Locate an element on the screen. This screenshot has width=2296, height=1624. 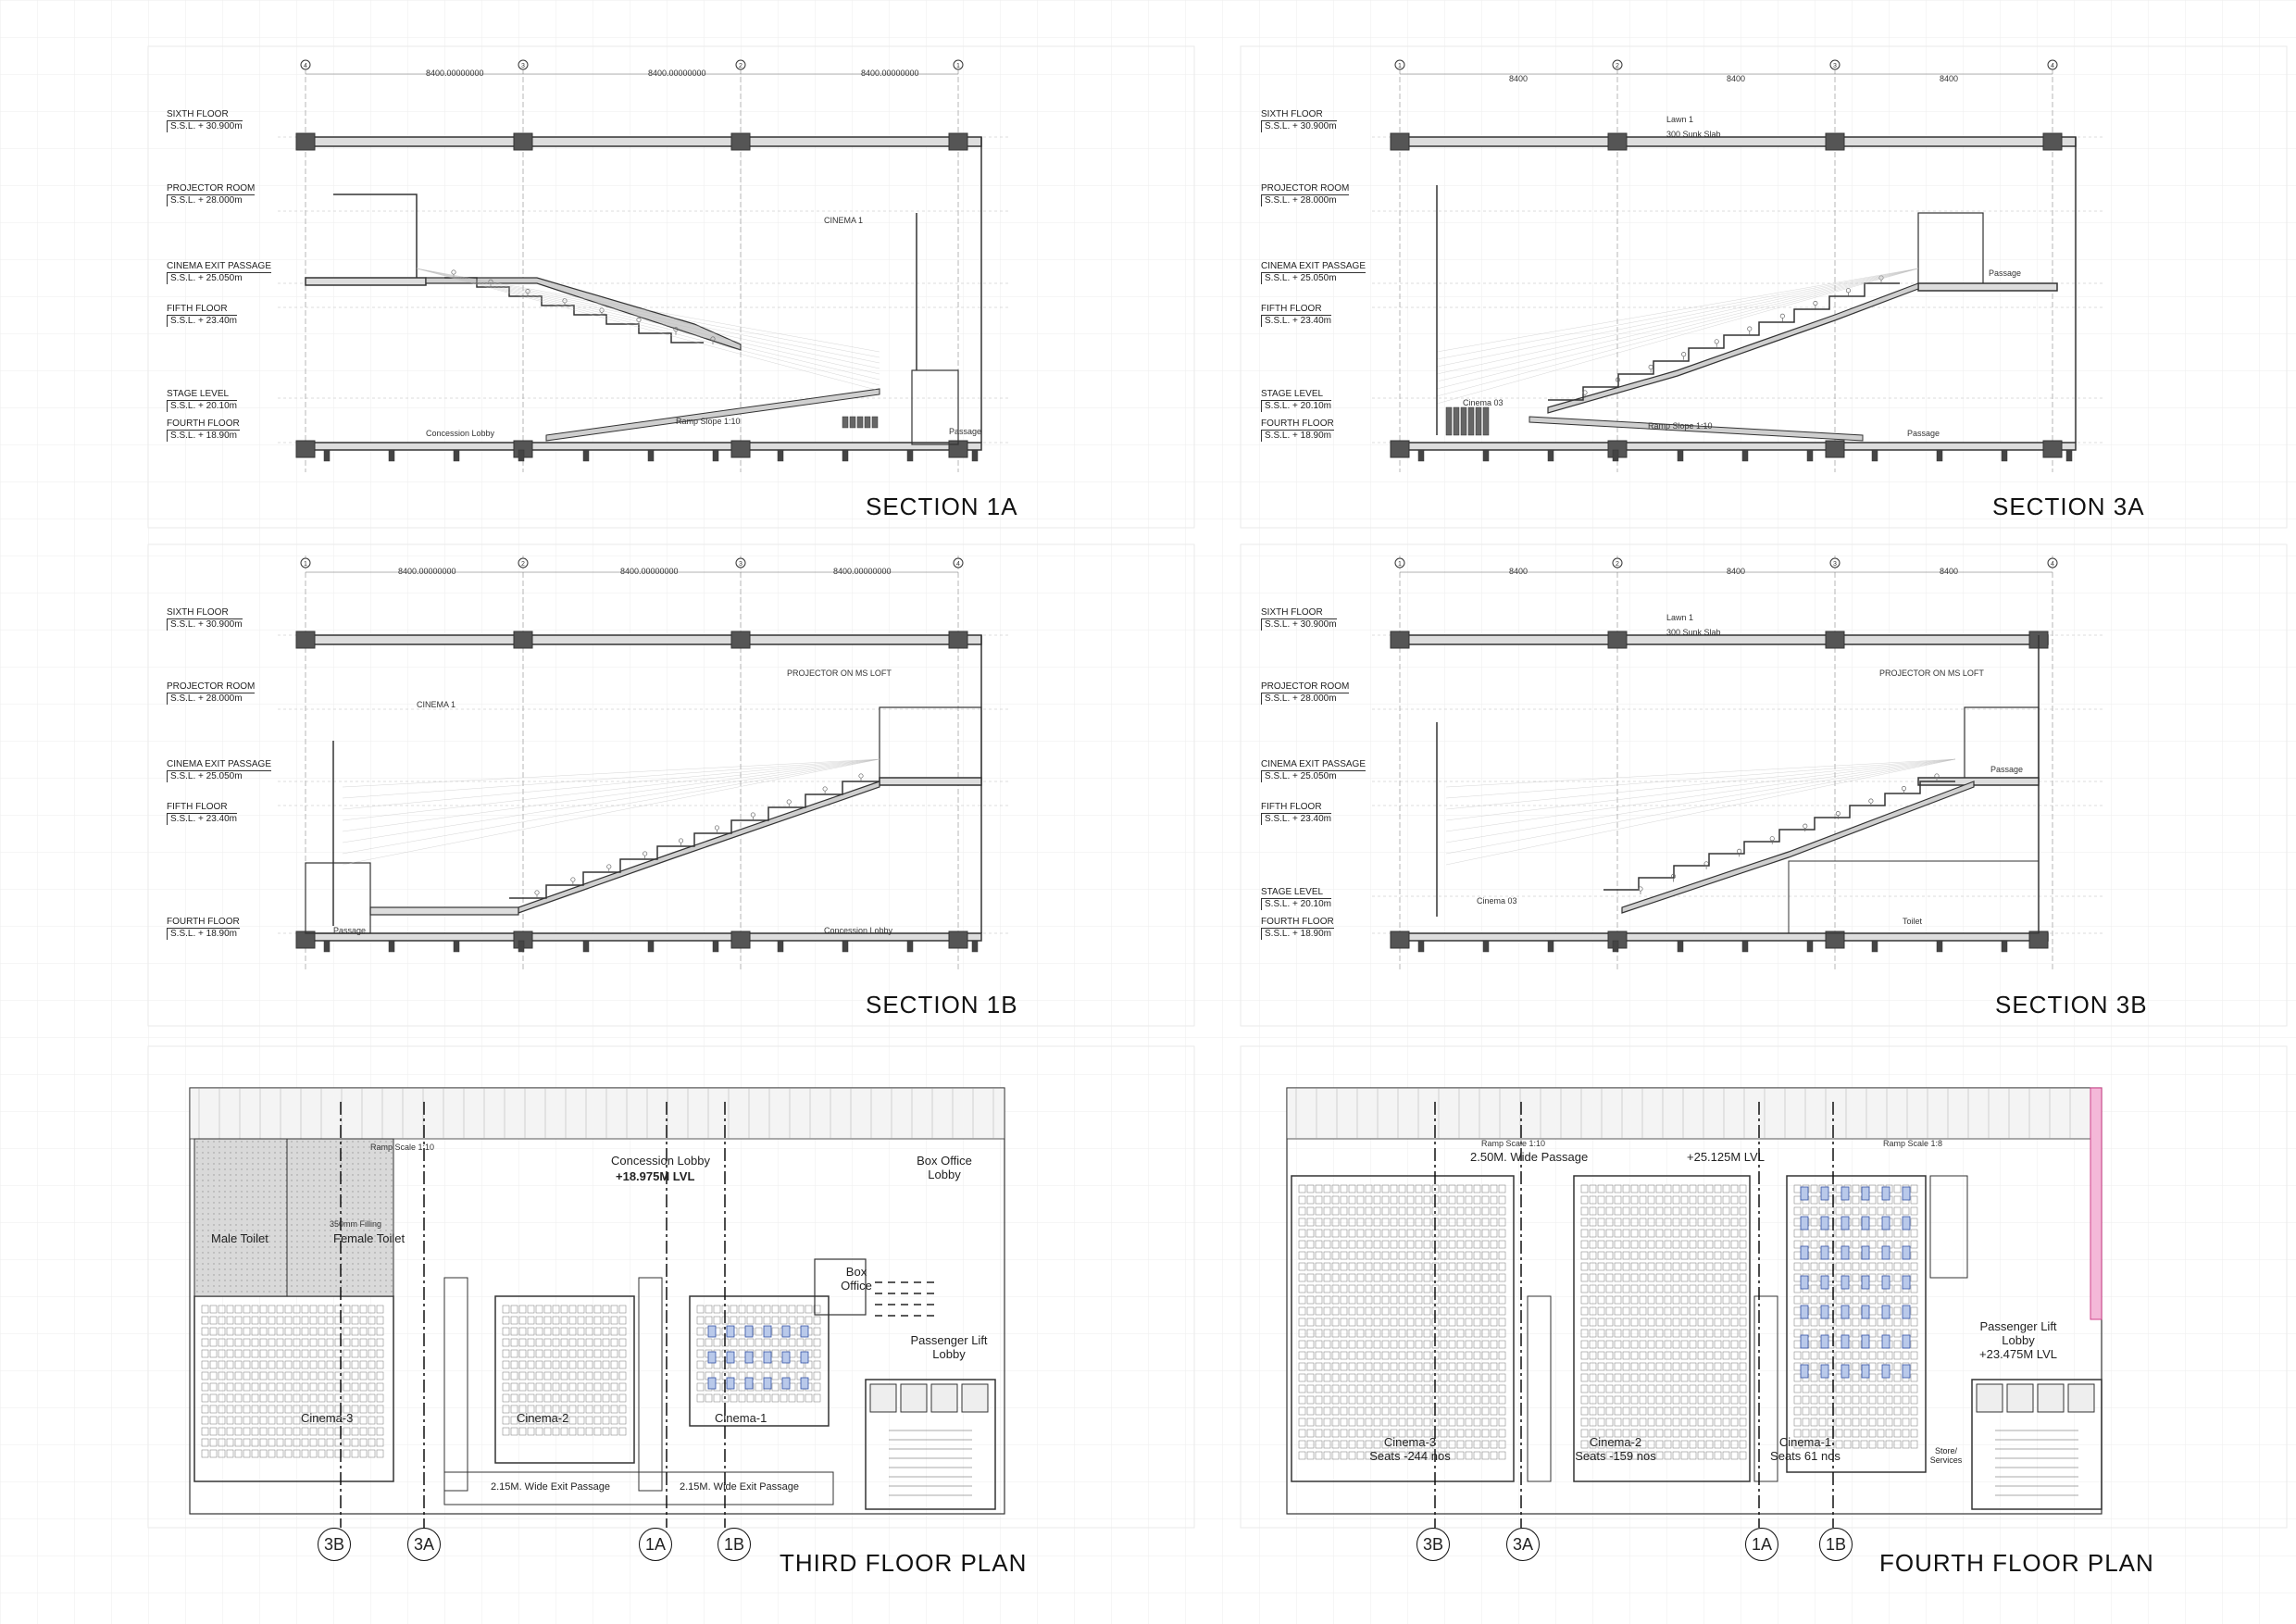
column is located at coordinates (2038, 940).